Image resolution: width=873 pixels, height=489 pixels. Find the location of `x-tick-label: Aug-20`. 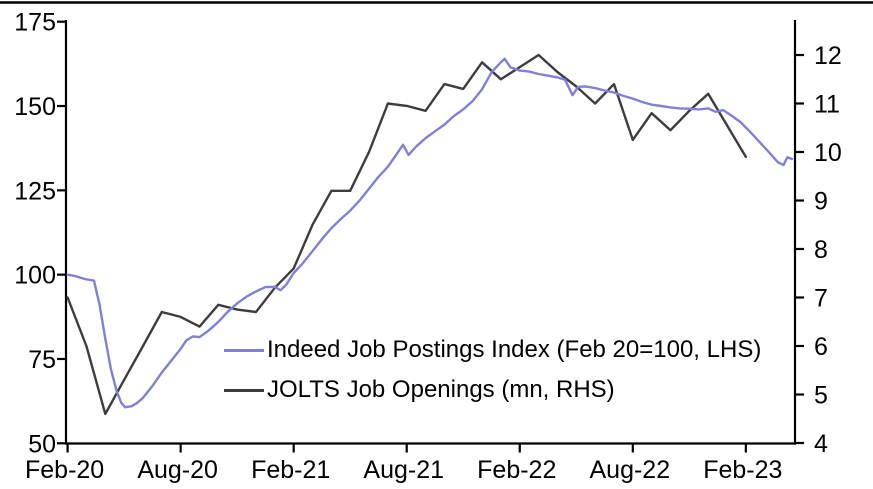

x-tick-label: Aug-20 is located at coordinates (177, 470).